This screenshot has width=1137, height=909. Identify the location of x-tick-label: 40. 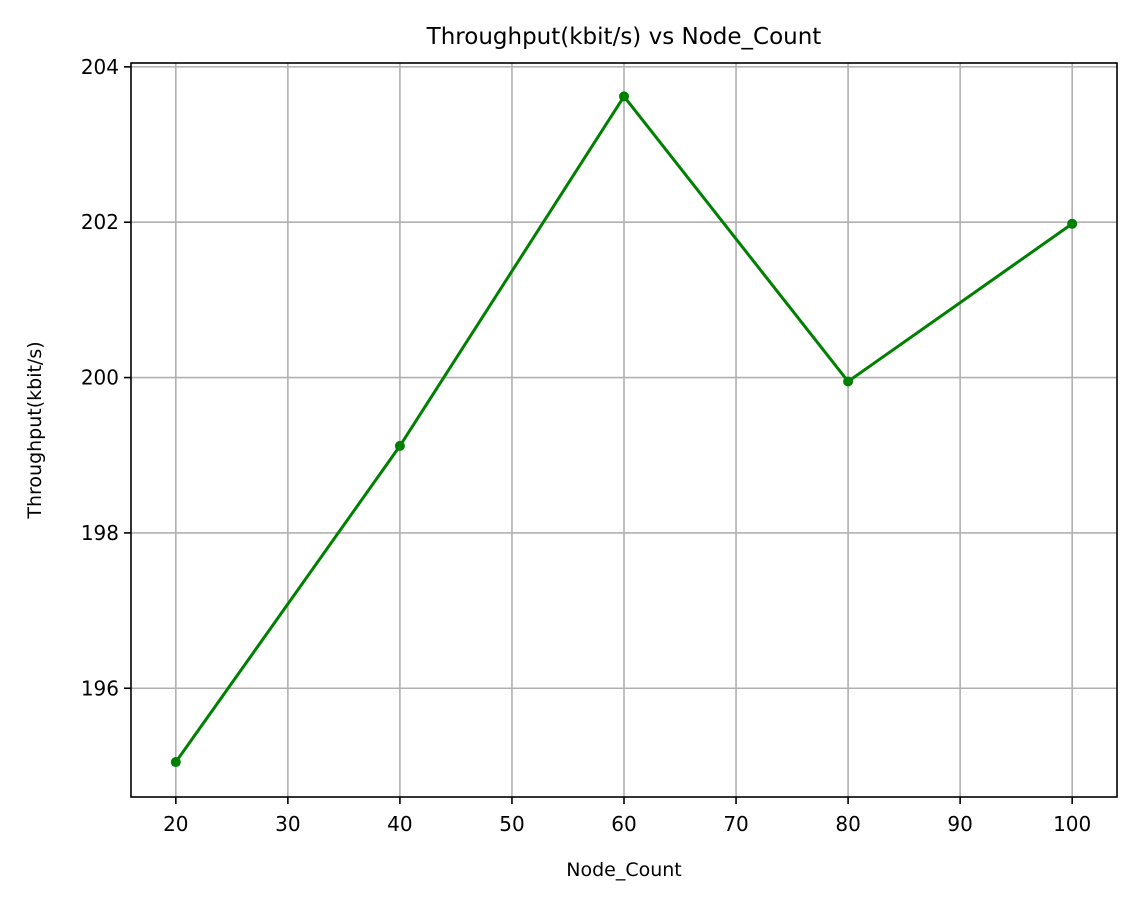
(399, 824).